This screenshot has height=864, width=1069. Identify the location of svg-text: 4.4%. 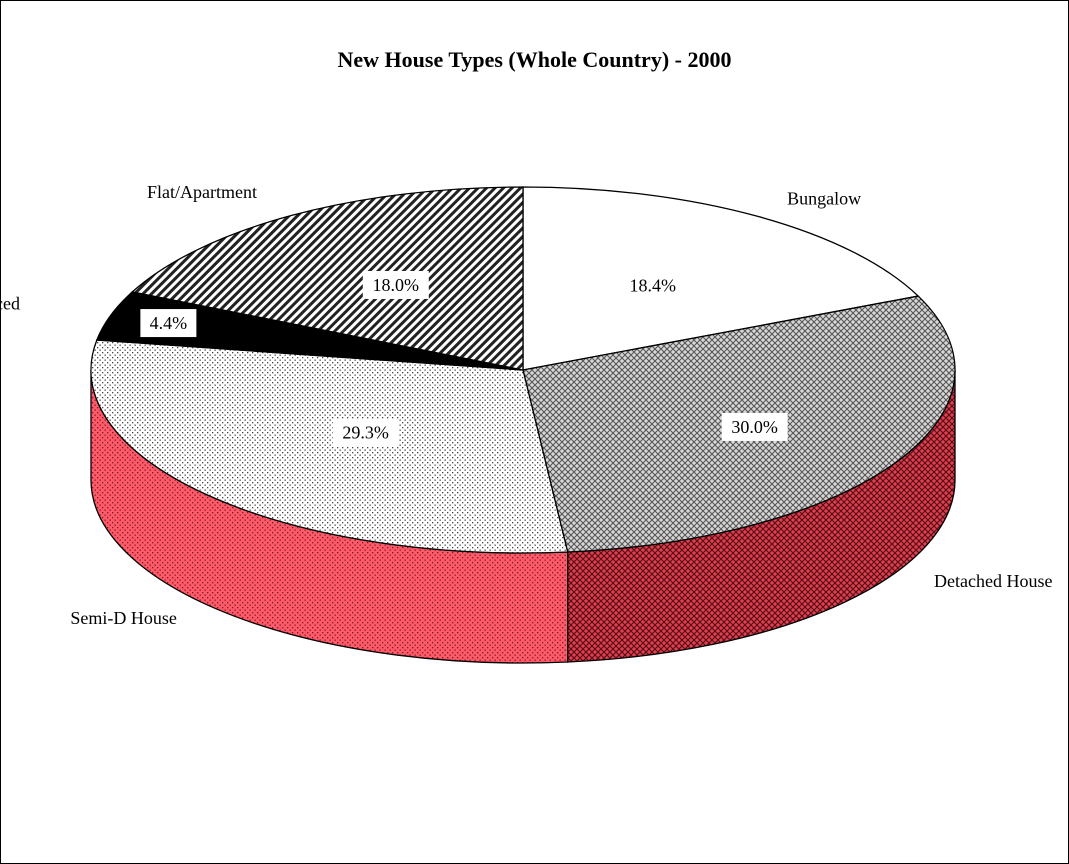
(169, 323).